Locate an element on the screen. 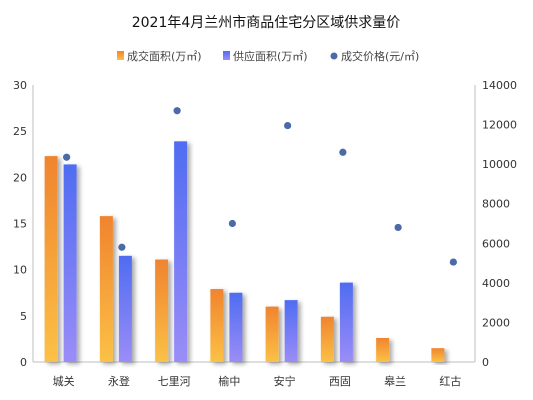 This screenshot has width=533, height=400. y-left-tick-label: 0 is located at coordinates (23, 362).